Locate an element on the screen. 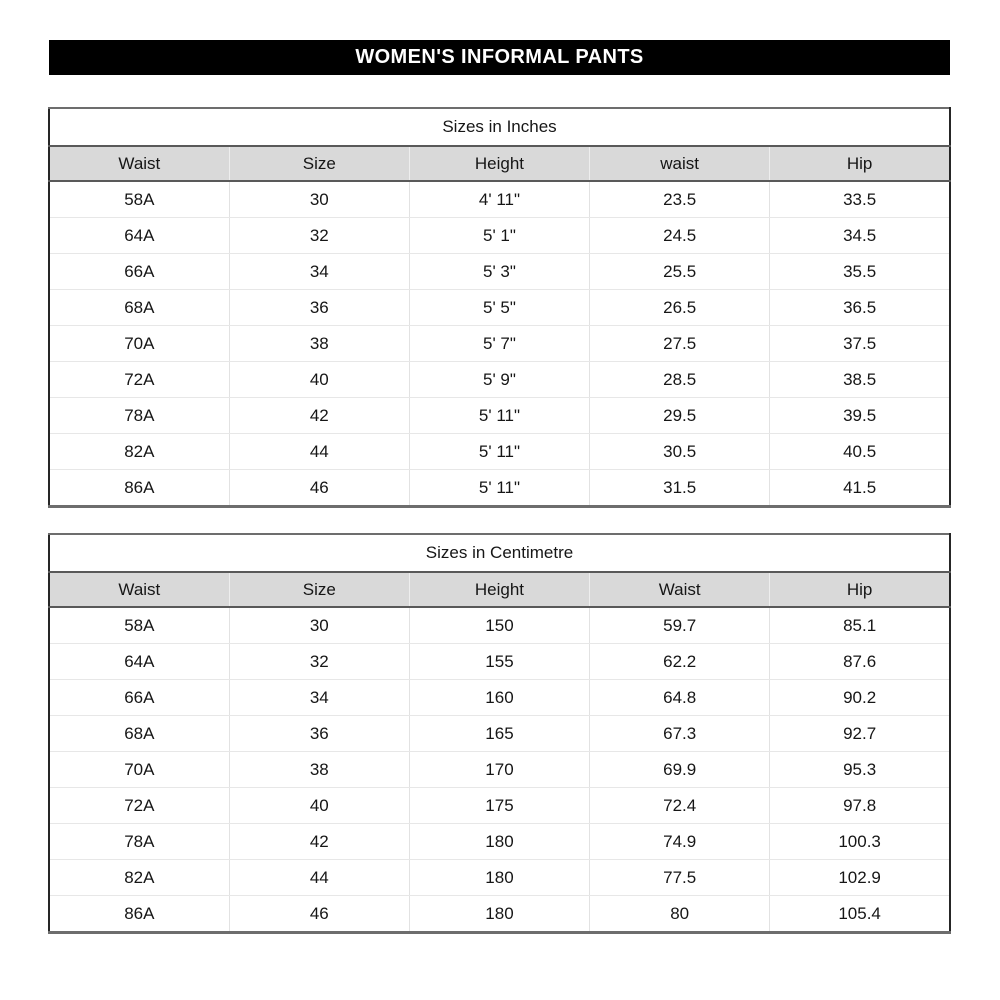  table-title: Sizes in Inches is located at coordinates (499, 127).